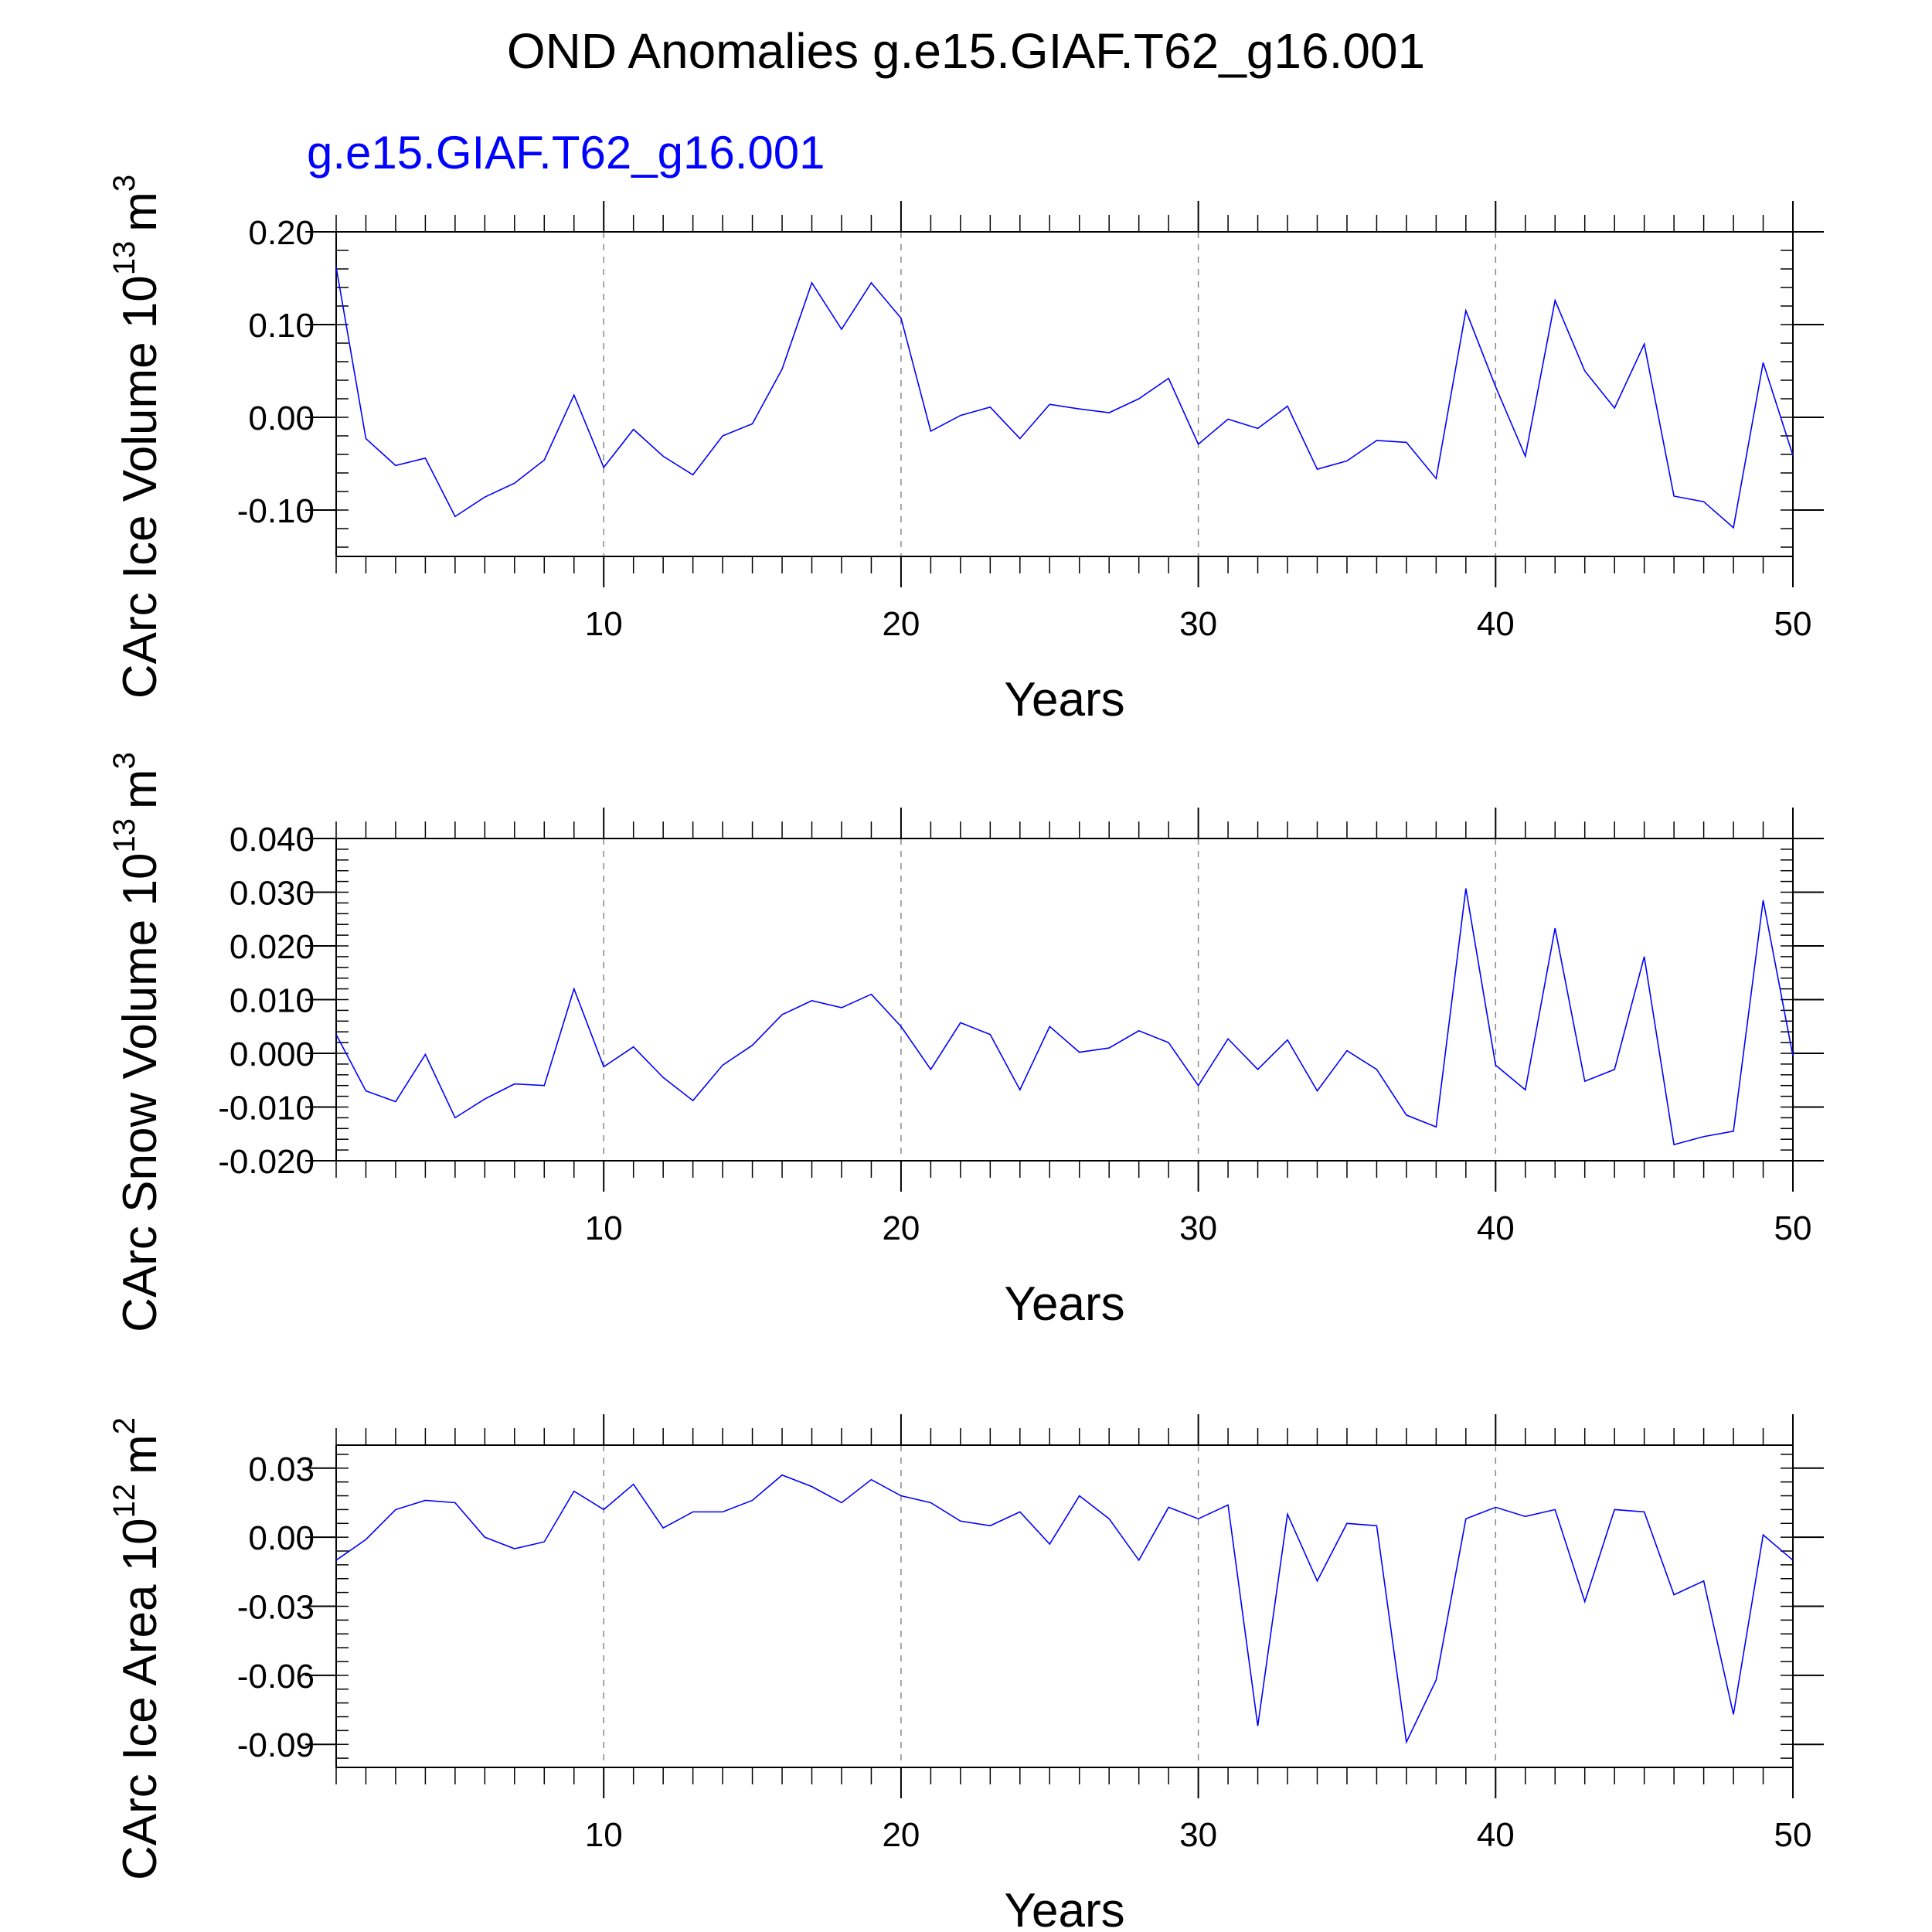 The image size is (1932, 1932). What do you see at coordinates (140, 1699) in the screenshot?
I see `y-axis-title-text: CArc Ice Area 10` at bounding box center [140, 1699].